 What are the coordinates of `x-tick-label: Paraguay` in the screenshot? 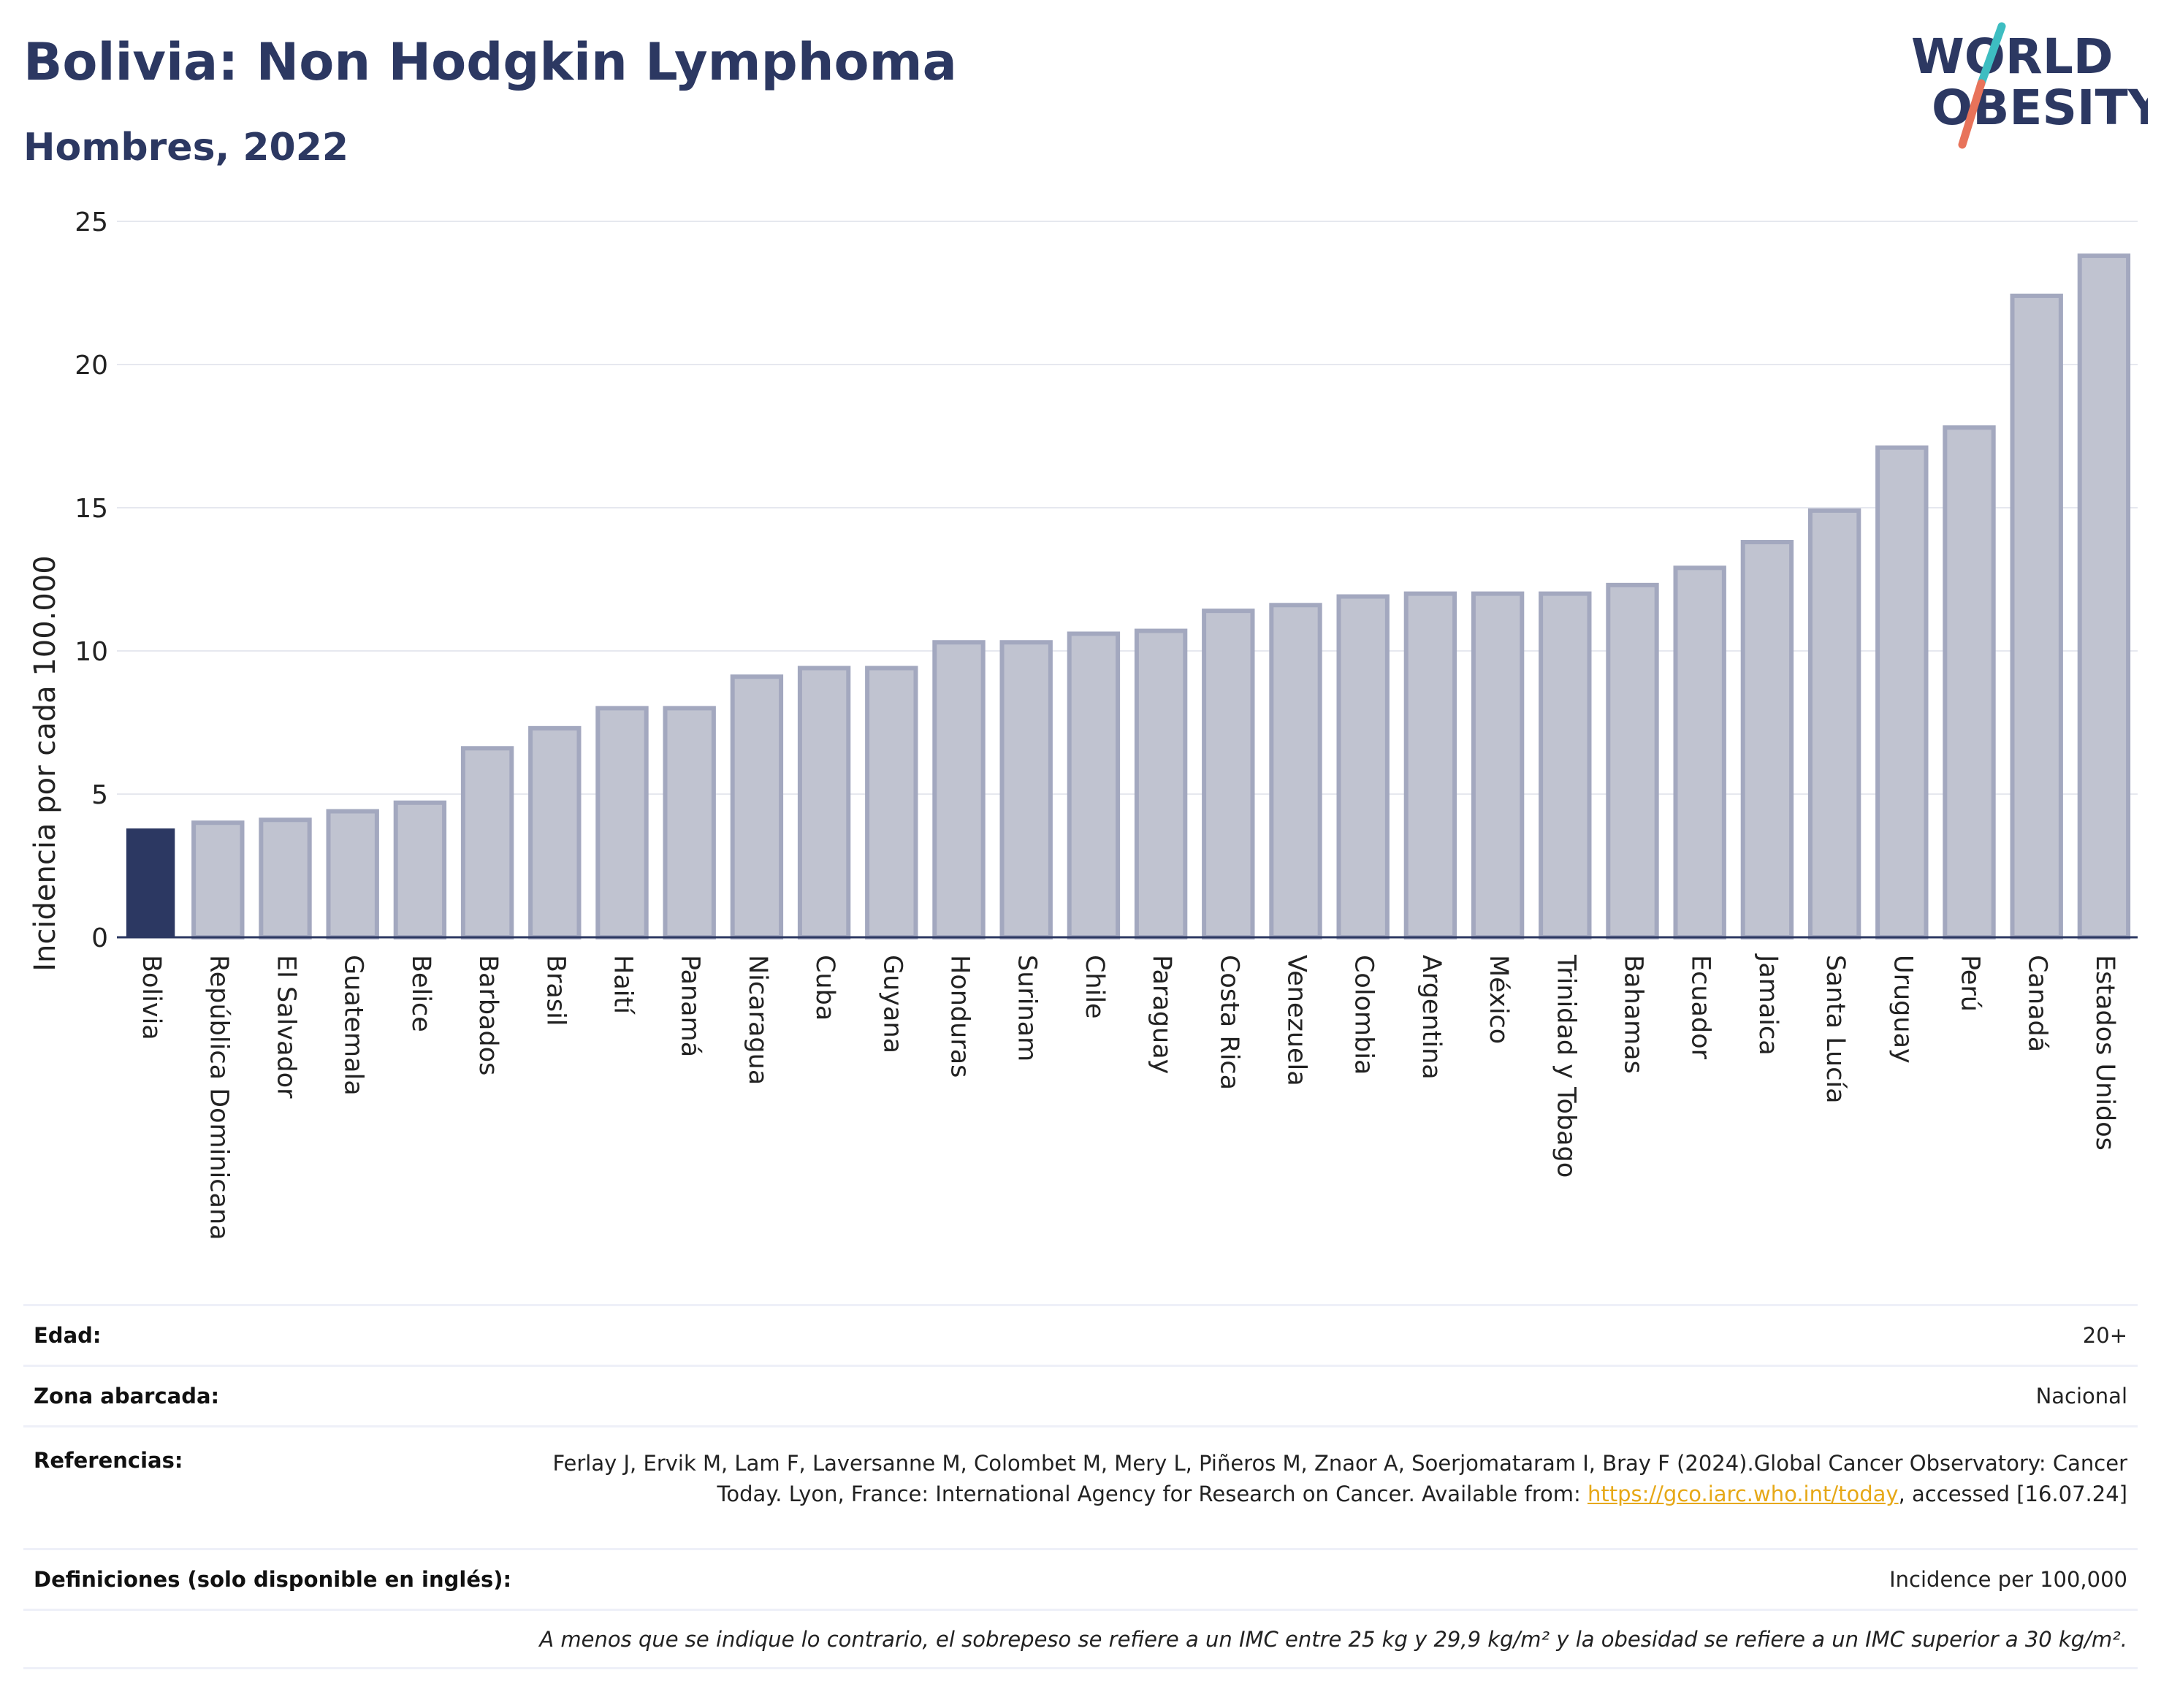 It's located at (1162, 1015).